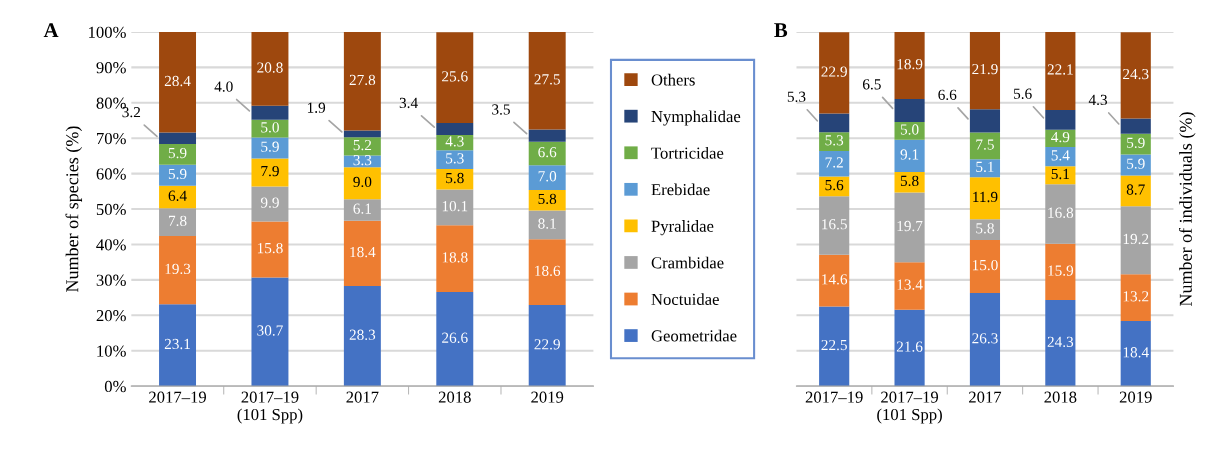 The height and width of the screenshot is (457, 1216). What do you see at coordinates (909, 346) in the screenshot?
I see `data-label: 21.6` at bounding box center [909, 346].